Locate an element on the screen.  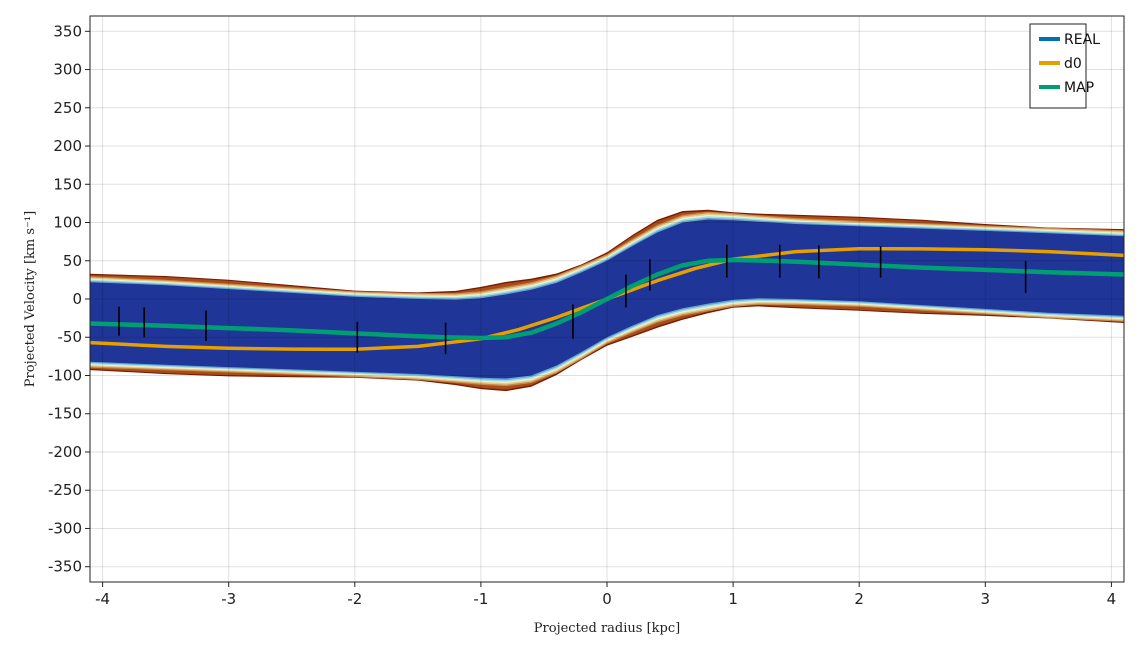
legend-label-d0: d0 is located at coordinates (1073, 64).